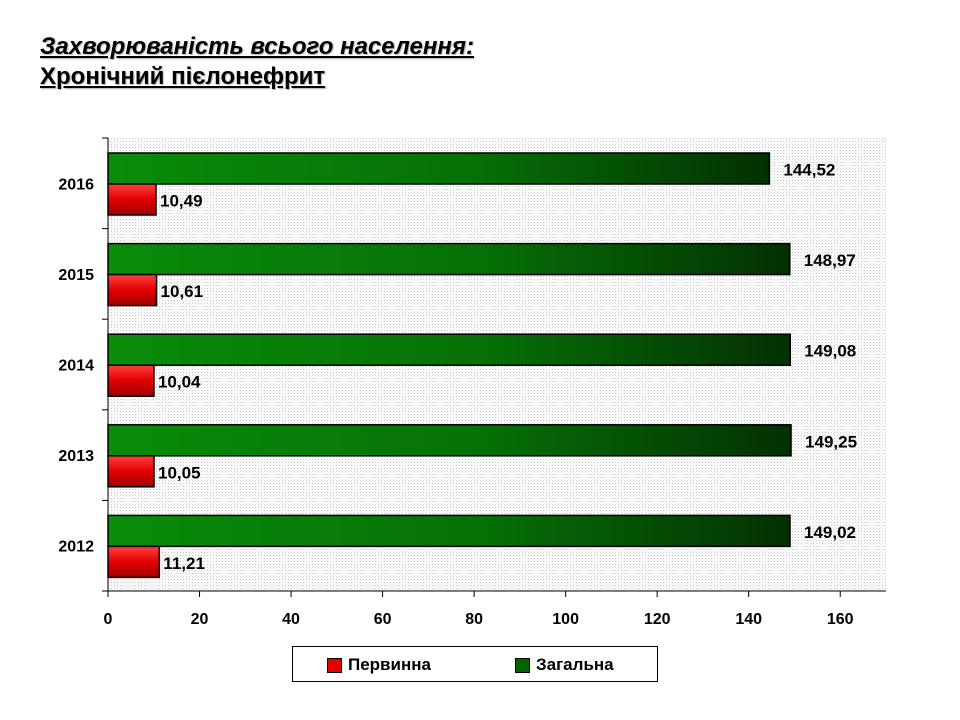  Describe the element at coordinates (132, 199) in the screenshot. I see `bar-primary-2016` at that location.